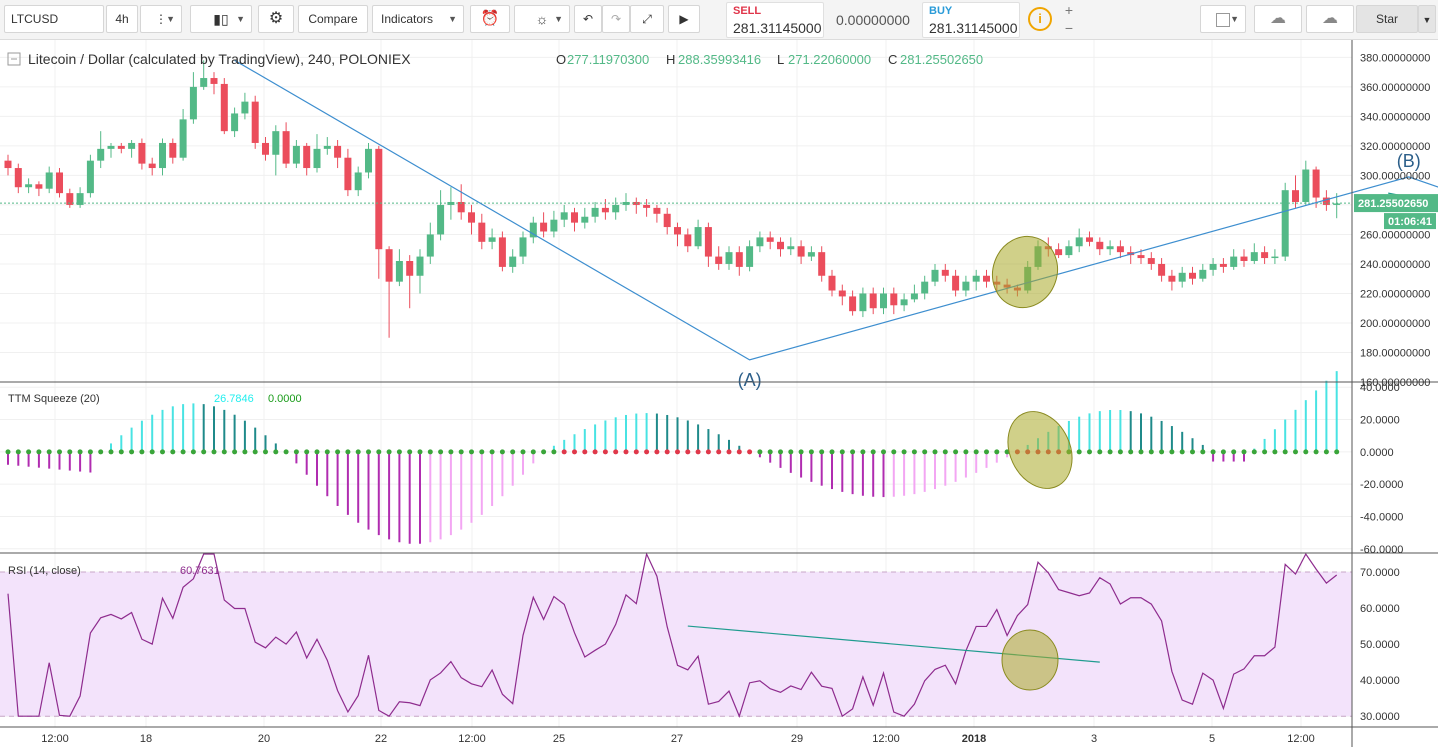  What do you see at coordinates (14, 59) in the screenshot?
I see `collapse-icon` at bounding box center [14, 59].